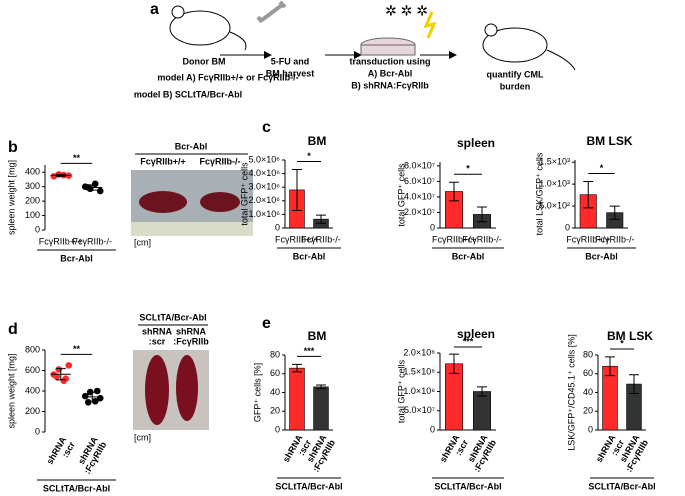 The width and height of the screenshot is (685, 496). Describe the element at coordinates (554, 184) in the screenshot. I see `y-tick-label: 1.0×10³` at that location.